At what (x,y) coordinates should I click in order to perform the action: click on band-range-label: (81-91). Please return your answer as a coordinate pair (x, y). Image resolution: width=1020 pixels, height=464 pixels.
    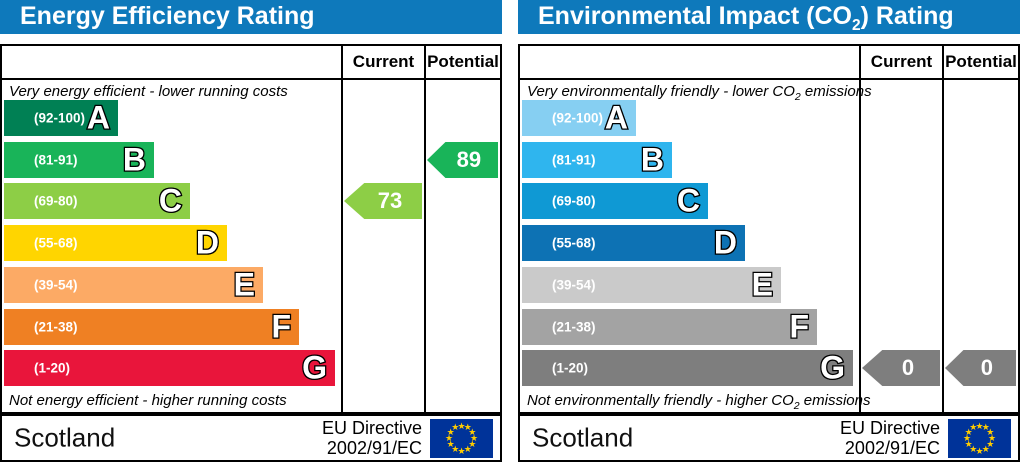
    Looking at the image, I should click on (574, 160).